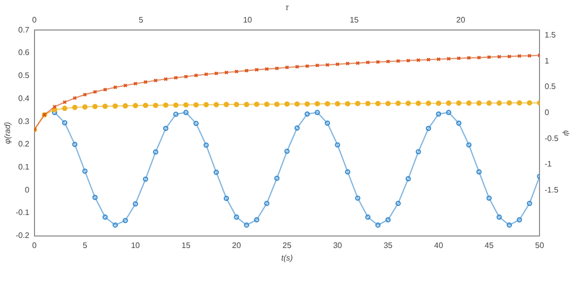  I want to click on x-tick-label: 50, so click(540, 245).